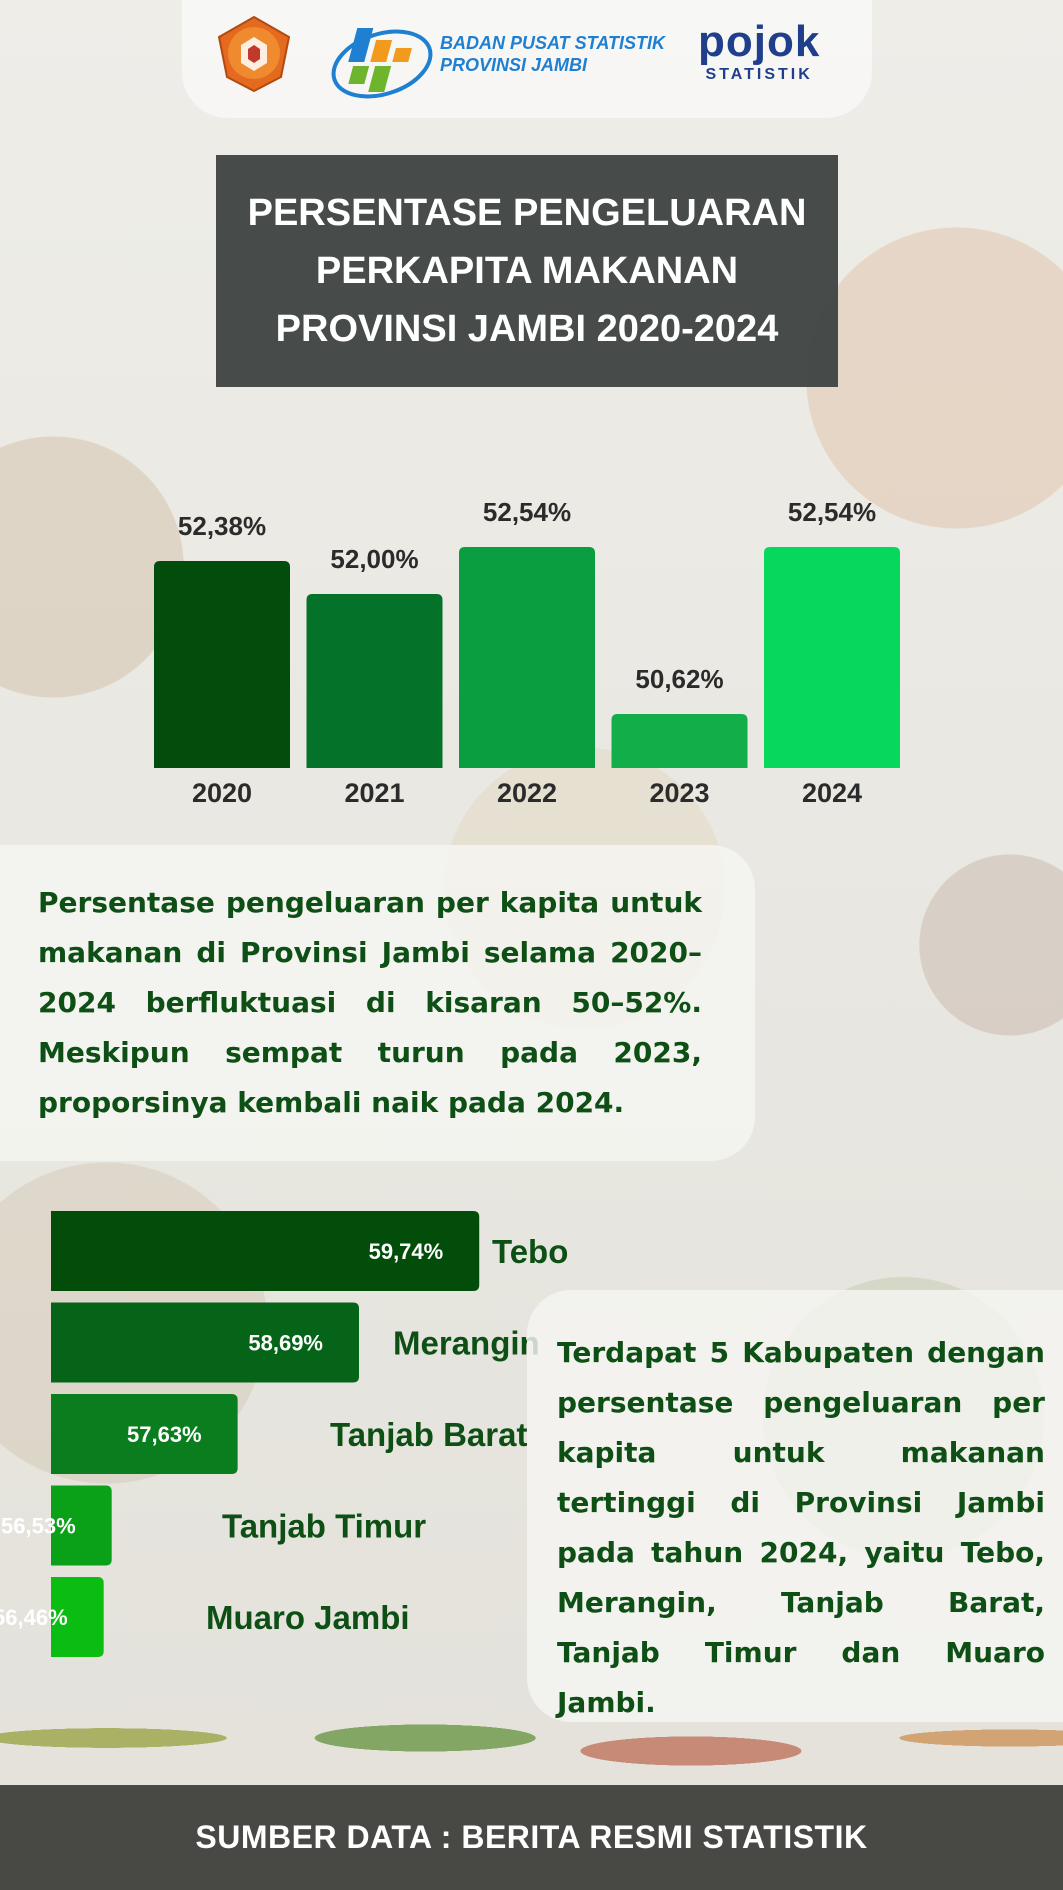 This screenshot has height=1890, width=1063. Describe the element at coordinates (254, 54) in the screenshot. I see `universitas-jambi-logo` at that location.